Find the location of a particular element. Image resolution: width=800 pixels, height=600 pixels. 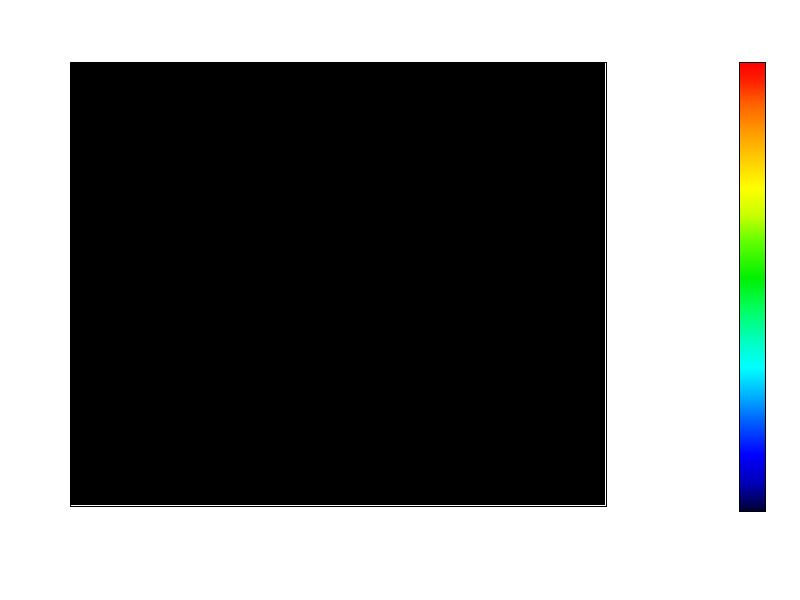

header-info-line is located at coordinates (400, 42).